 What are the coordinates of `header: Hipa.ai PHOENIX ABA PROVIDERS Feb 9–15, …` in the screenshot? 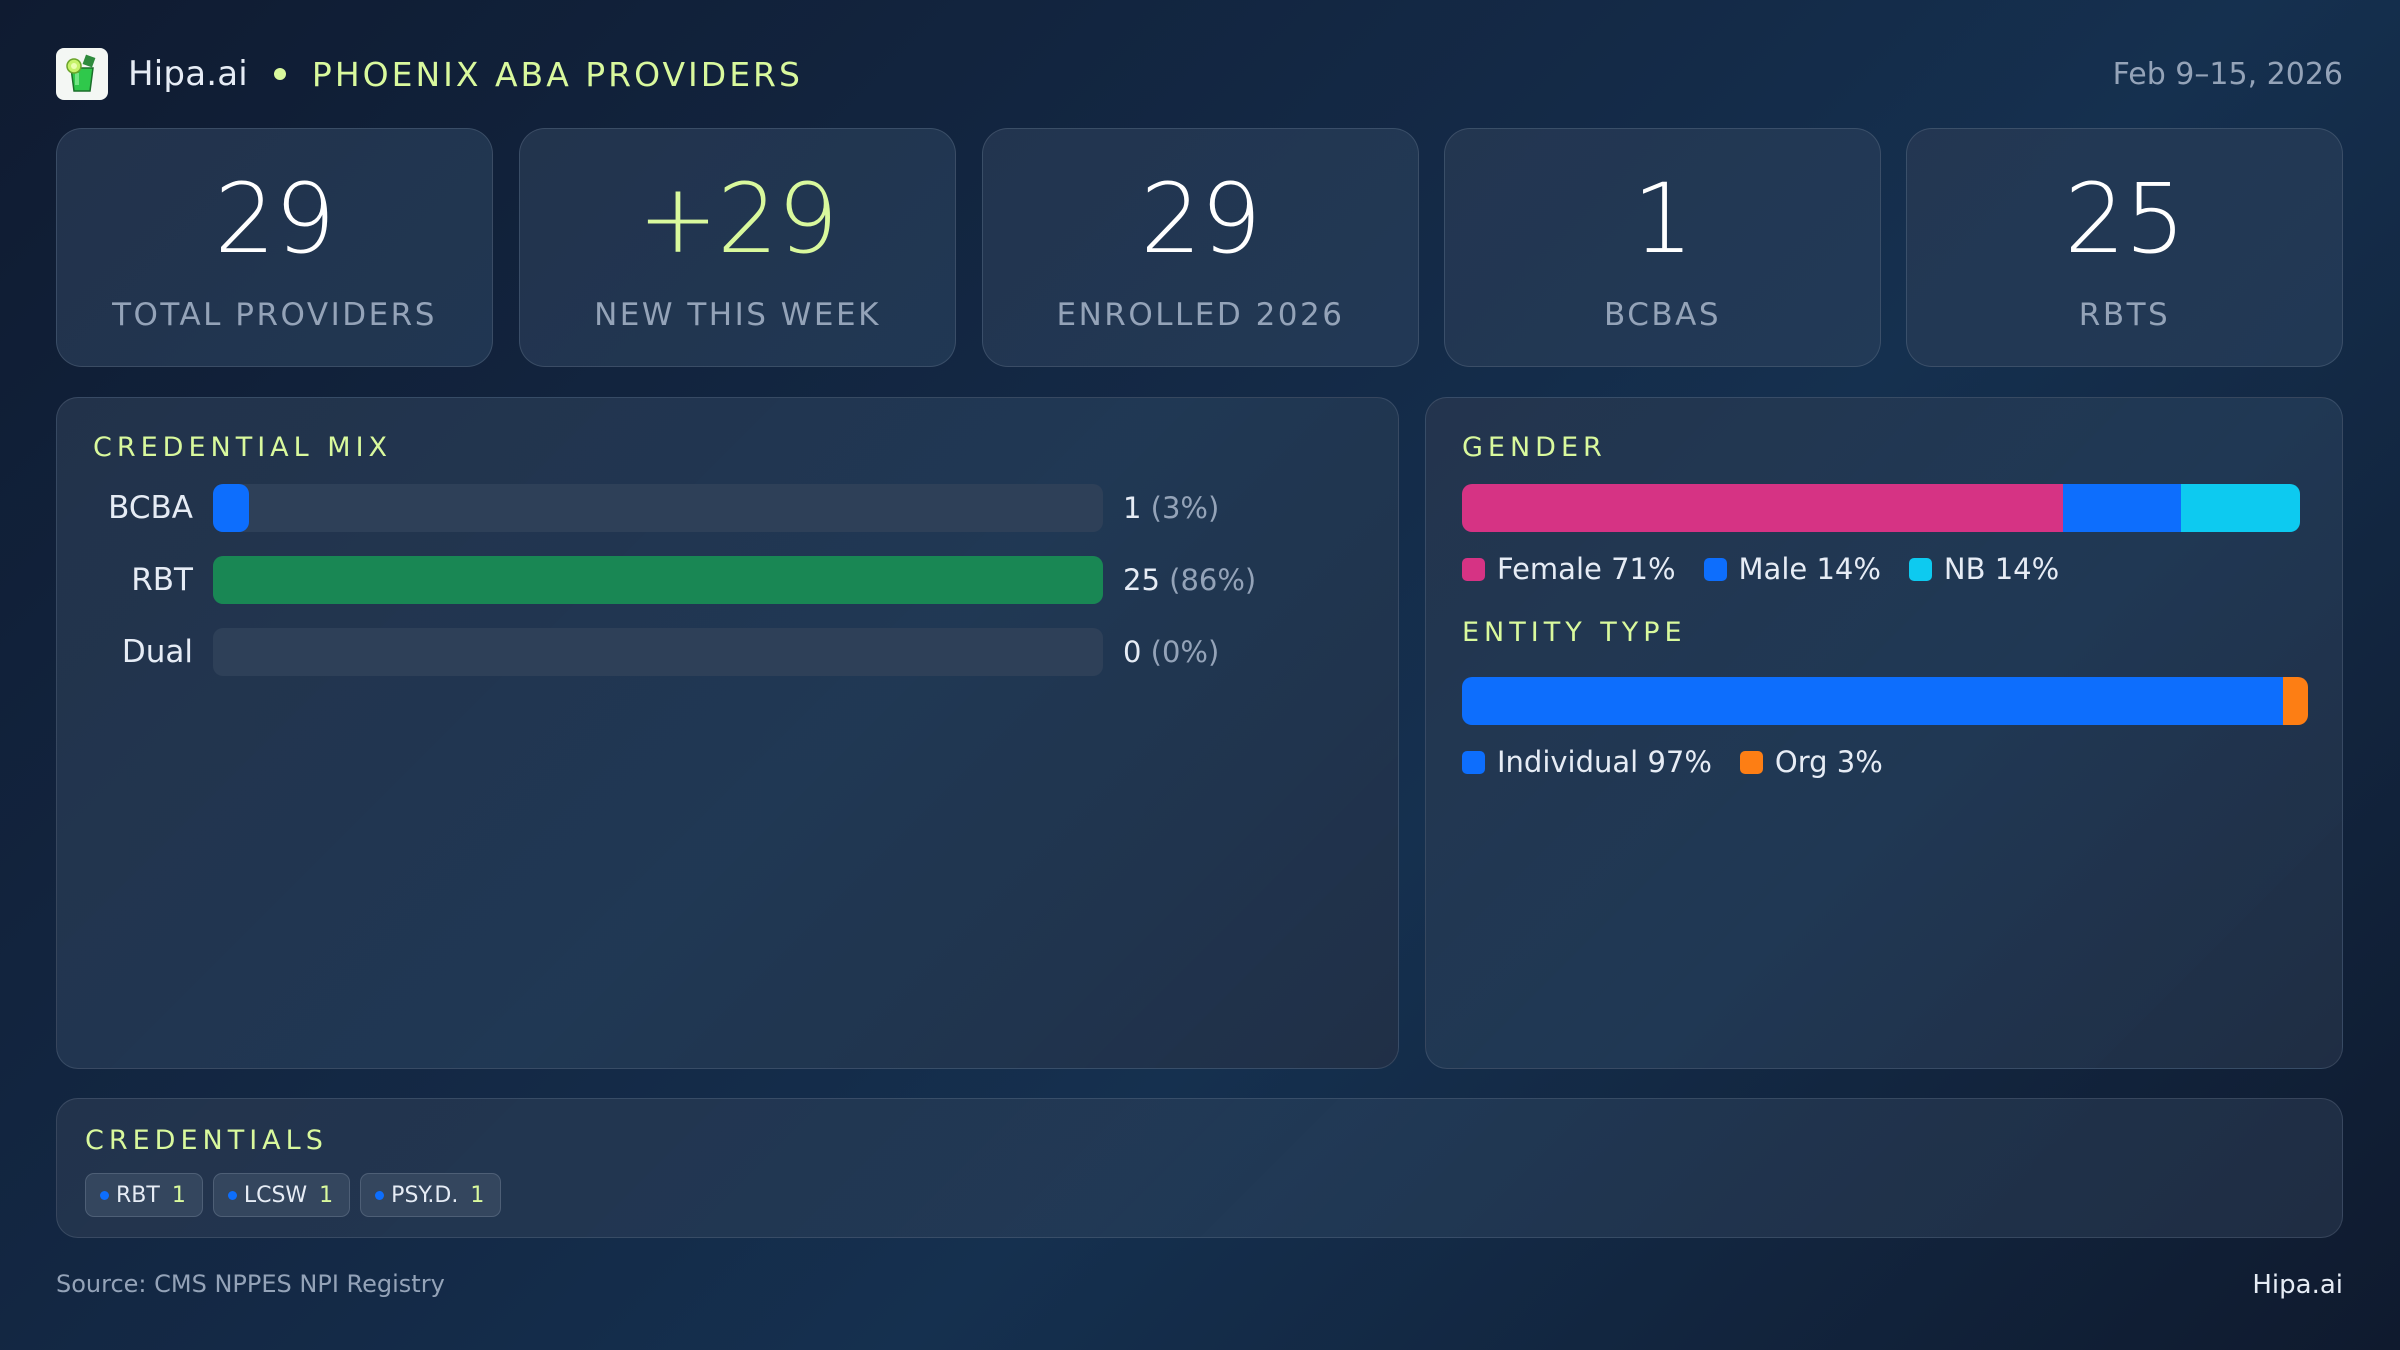 It's located at (1199, 74).